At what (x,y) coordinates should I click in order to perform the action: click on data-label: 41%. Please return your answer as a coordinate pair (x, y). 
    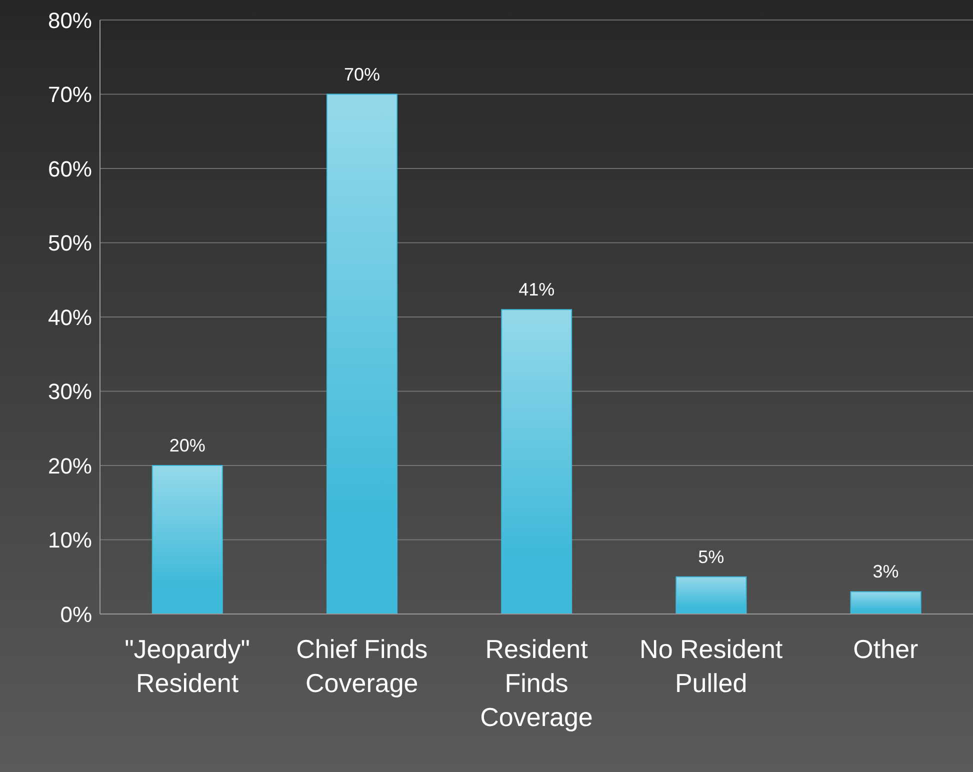
    Looking at the image, I should click on (536, 290).